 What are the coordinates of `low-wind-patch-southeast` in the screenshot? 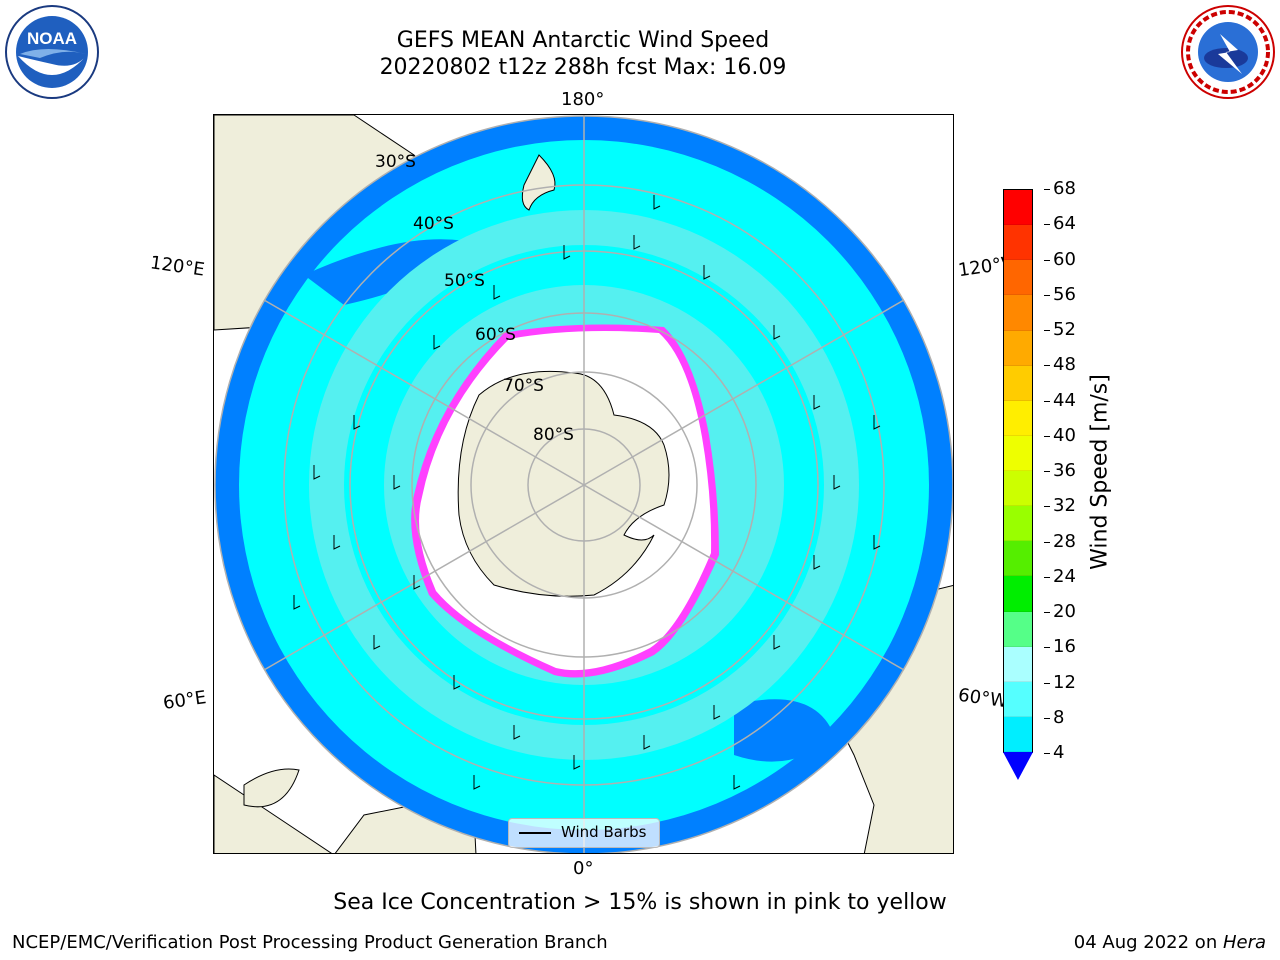 It's located at (784, 730).